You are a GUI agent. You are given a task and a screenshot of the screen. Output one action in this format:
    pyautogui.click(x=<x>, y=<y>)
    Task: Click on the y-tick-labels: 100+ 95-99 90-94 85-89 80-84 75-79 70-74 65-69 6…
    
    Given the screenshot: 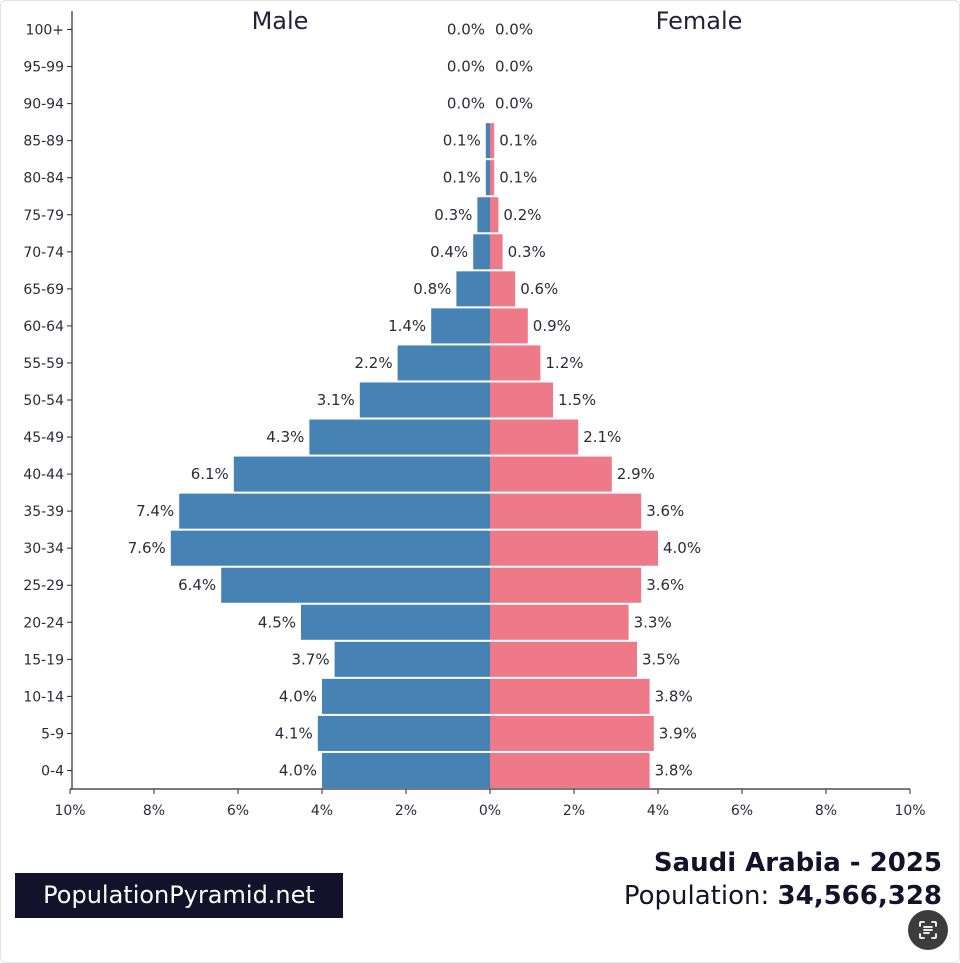 What is the action you would take?
    pyautogui.click(x=47, y=401)
    